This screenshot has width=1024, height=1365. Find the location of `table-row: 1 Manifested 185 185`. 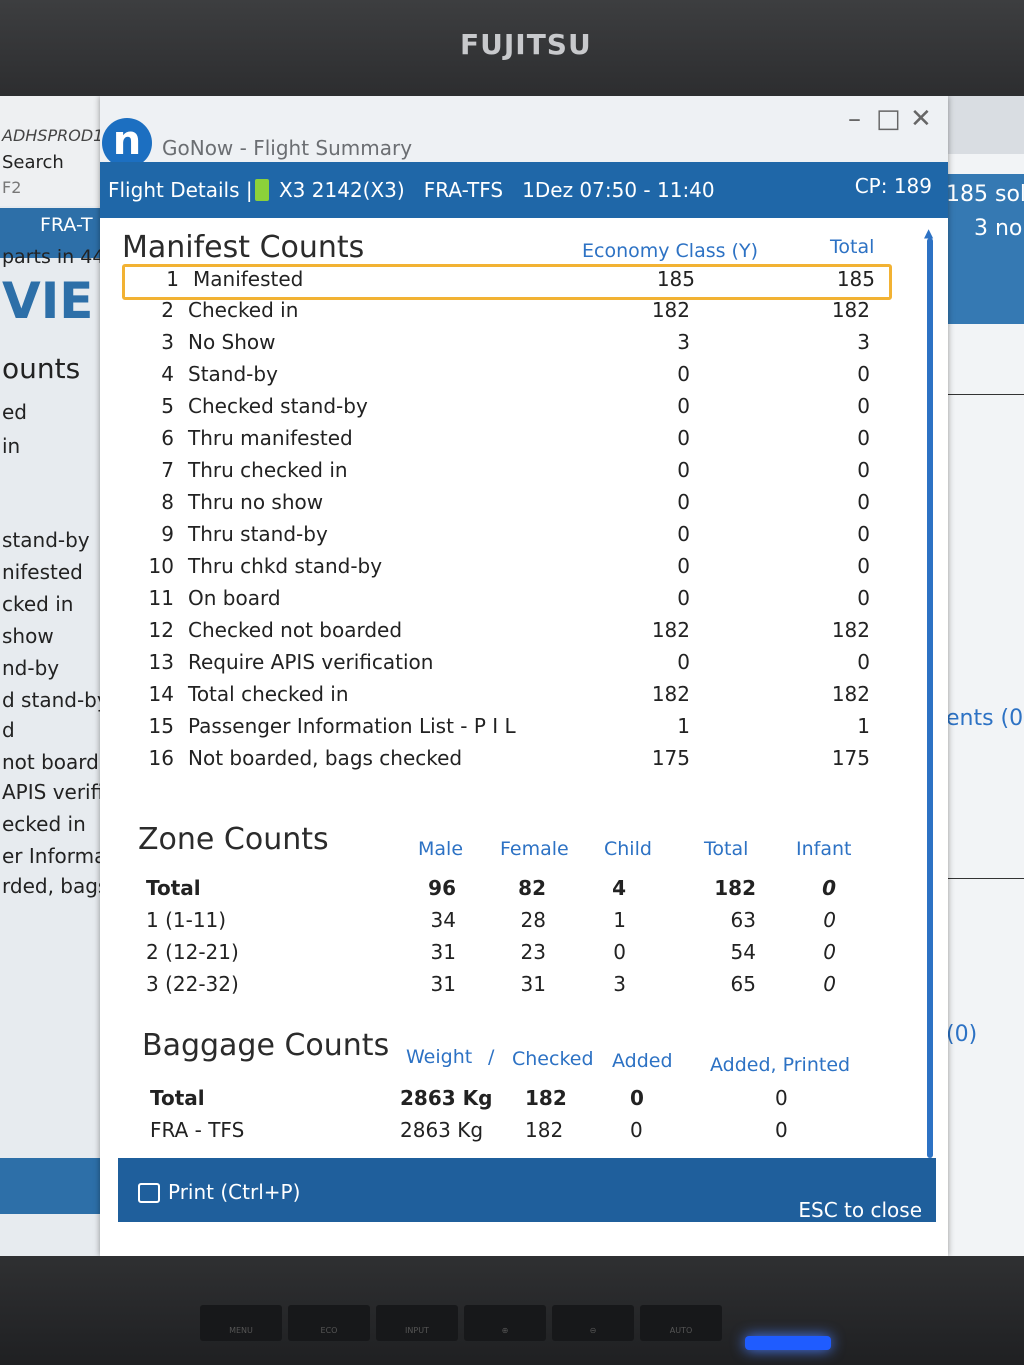

table-row: 1 Manifested 185 185 is located at coordinates (507, 282).